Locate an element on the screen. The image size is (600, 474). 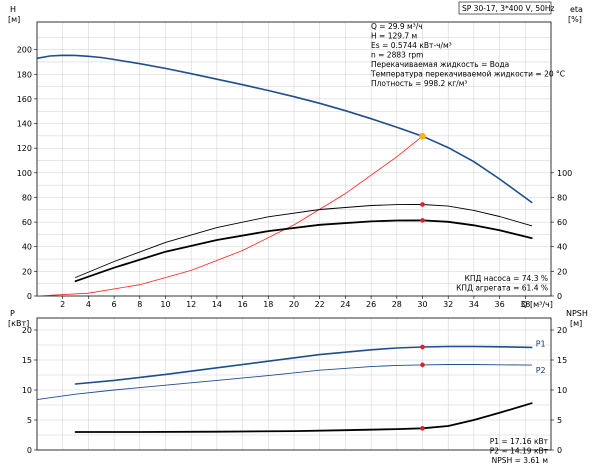
efficiency-annotation: КПД насоса = 74.3 % is located at coordinates (506, 278).